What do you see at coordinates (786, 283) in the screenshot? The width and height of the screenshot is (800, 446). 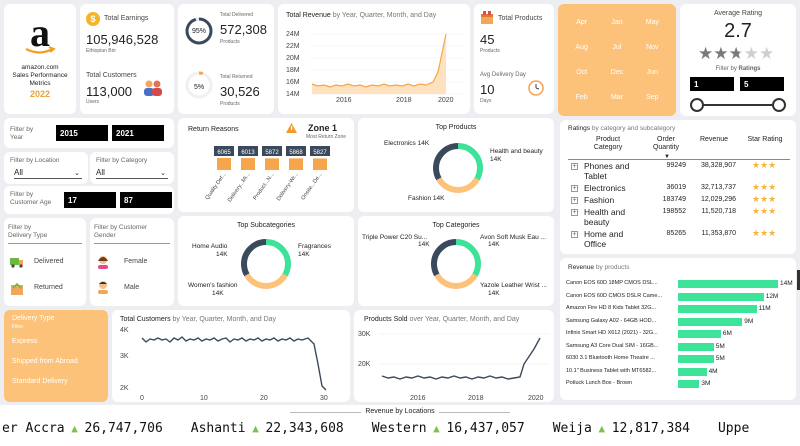 I see `product-revenue-label: 14M` at bounding box center [786, 283].